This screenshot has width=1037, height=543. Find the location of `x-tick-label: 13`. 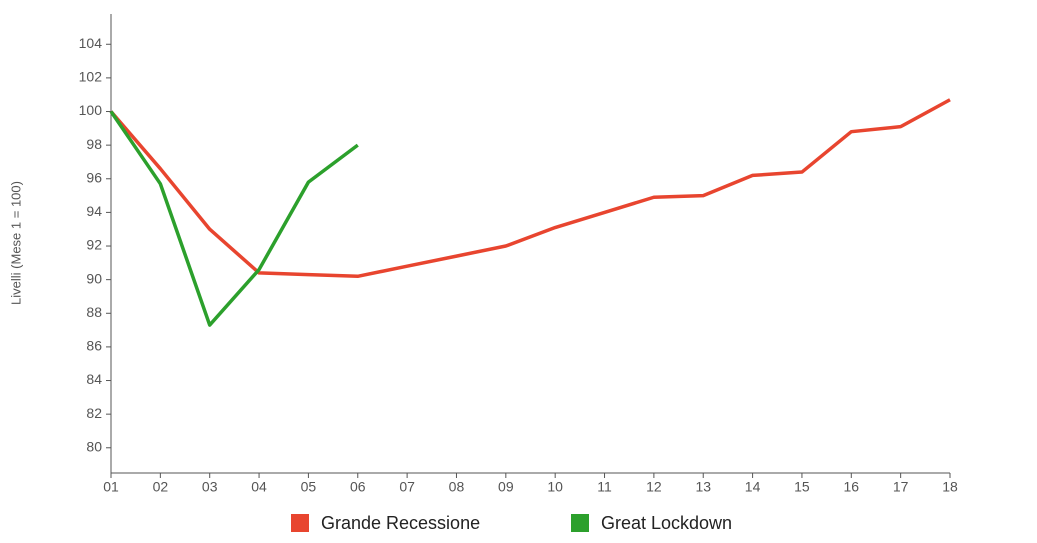

x-tick-label: 13 is located at coordinates (703, 487).